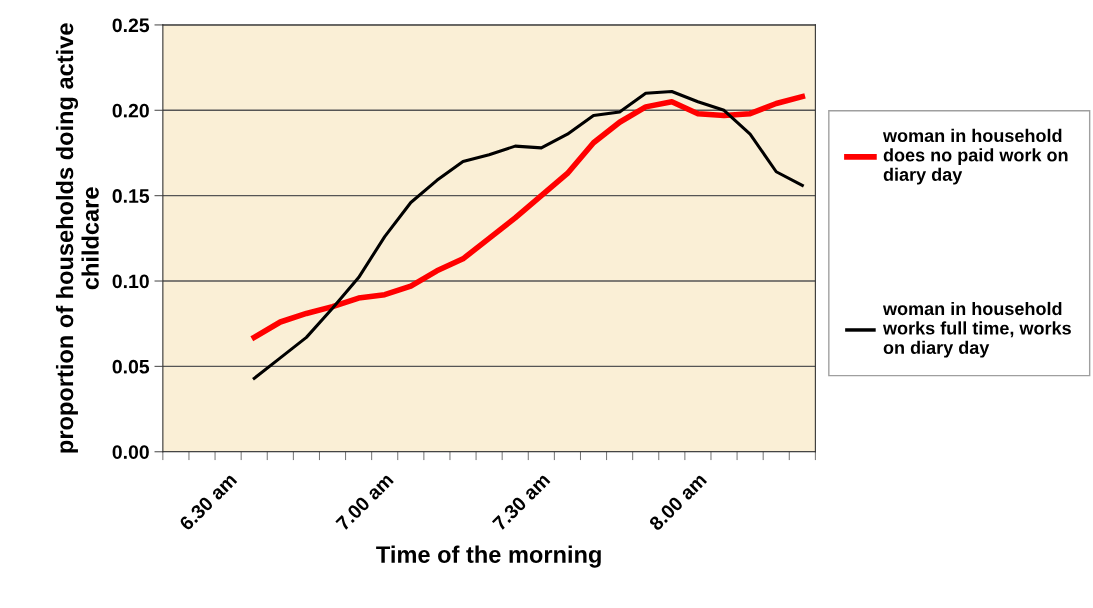 The height and width of the screenshot is (608, 1093). Describe the element at coordinates (678, 502) in the screenshot. I see `x-tick-label: 8.00 am` at that location.